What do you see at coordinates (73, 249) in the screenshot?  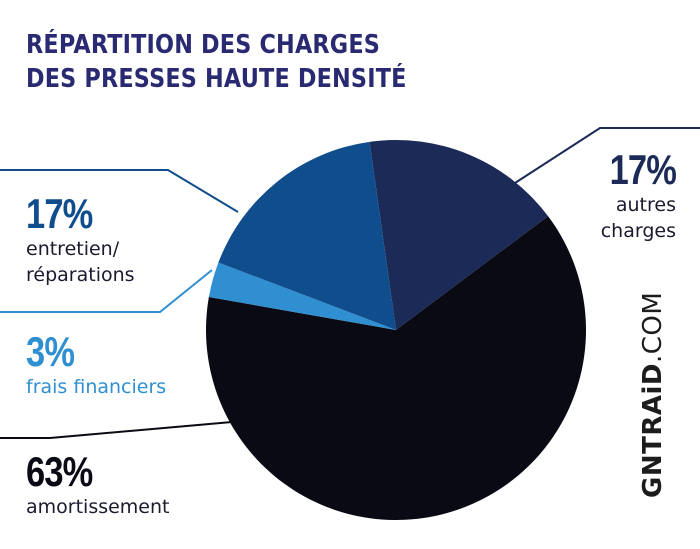 I see `label-entretien-desc-1: entretien/` at bounding box center [73, 249].